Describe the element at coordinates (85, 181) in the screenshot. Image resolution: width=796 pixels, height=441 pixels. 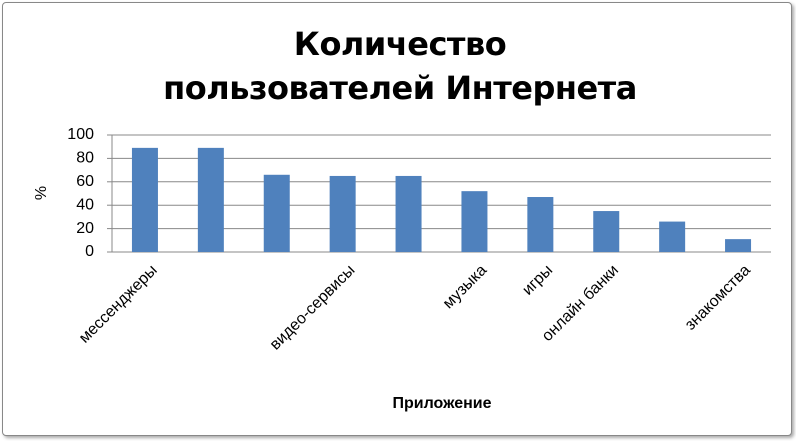
I see `y-tick-label: 60` at that location.